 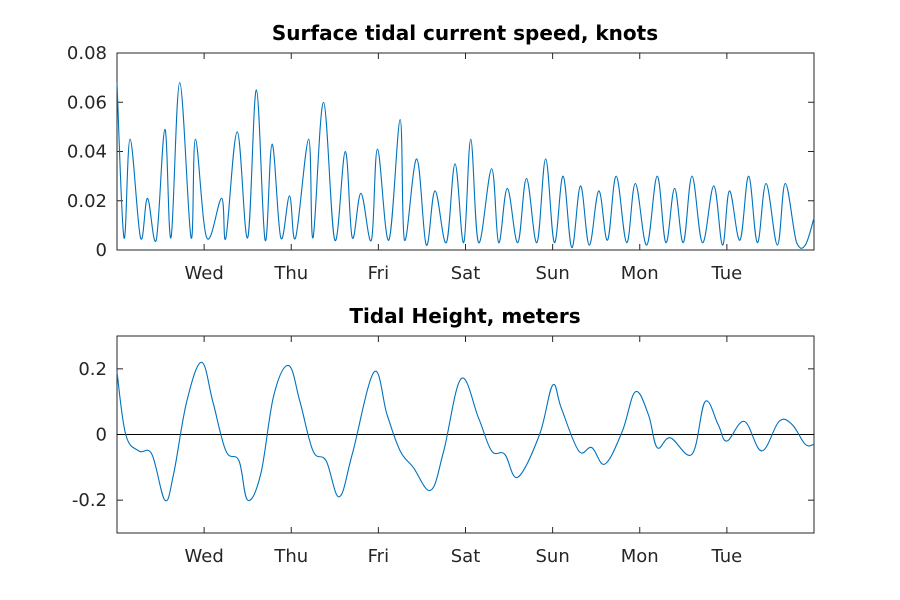 What do you see at coordinates (89, 500) in the screenshot?
I see `tidal-height-y-tick-label: -0.2` at bounding box center [89, 500].